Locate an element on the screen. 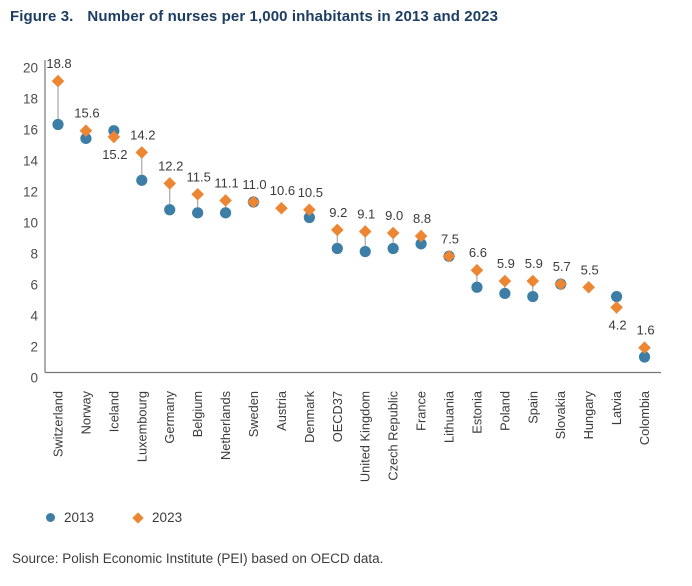 The image size is (692, 586). value-label: 9.2 is located at coordinates (338, 212).